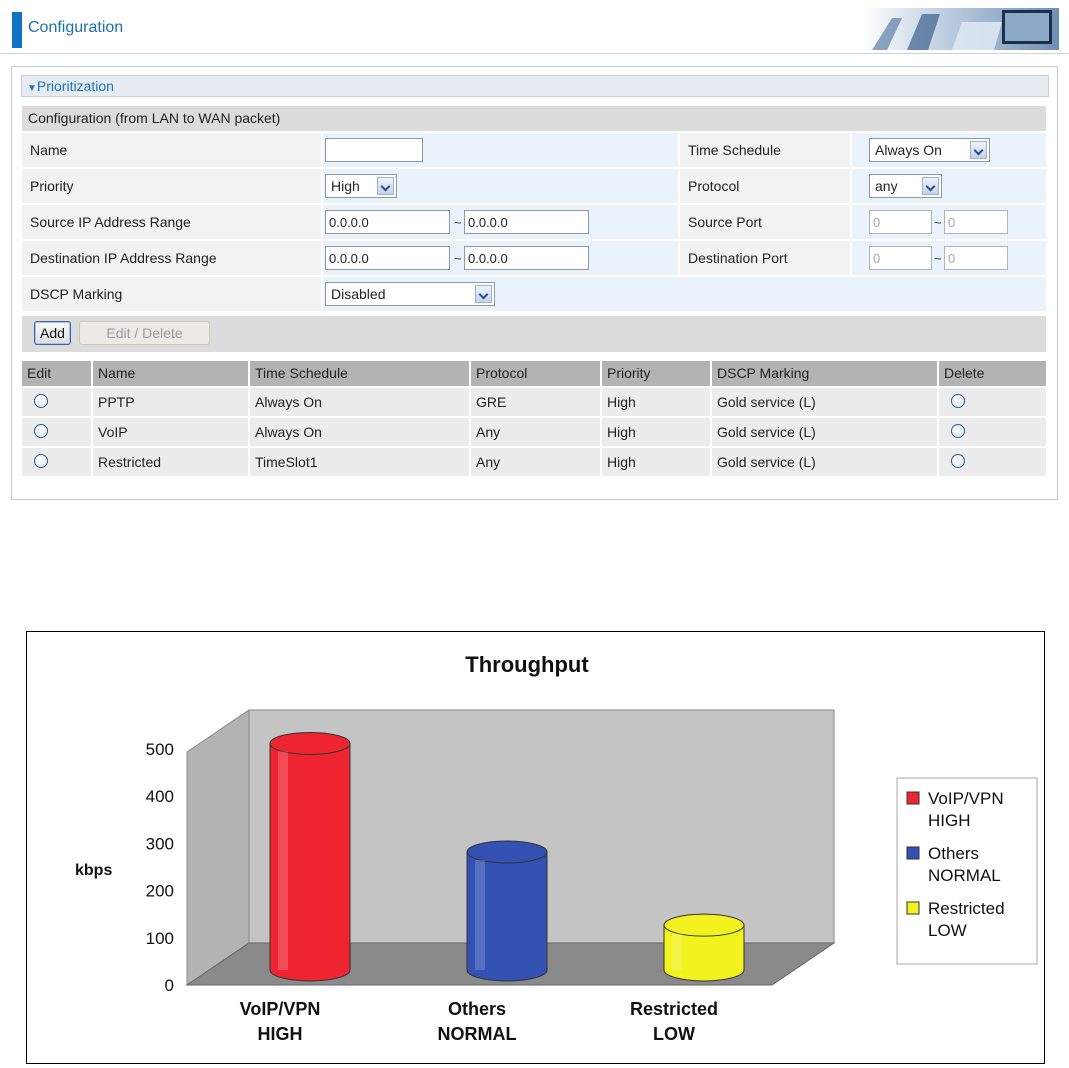  What do you see at coordinates (374, 150) in the screenshot?
I see `name-input` at bounding box center [374, 150].